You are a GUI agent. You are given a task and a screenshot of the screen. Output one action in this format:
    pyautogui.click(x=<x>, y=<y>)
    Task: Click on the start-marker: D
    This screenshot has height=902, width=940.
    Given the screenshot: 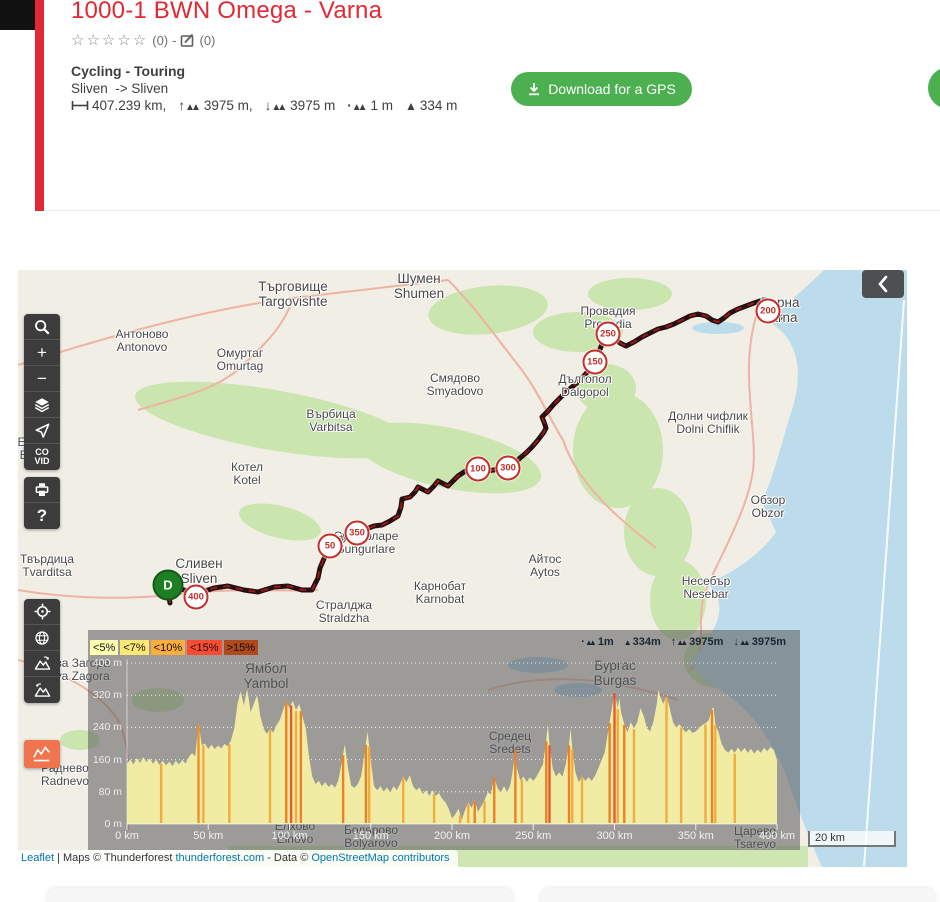 What is the action you would take?
    pyautogui.click(x=168, y=585)
    